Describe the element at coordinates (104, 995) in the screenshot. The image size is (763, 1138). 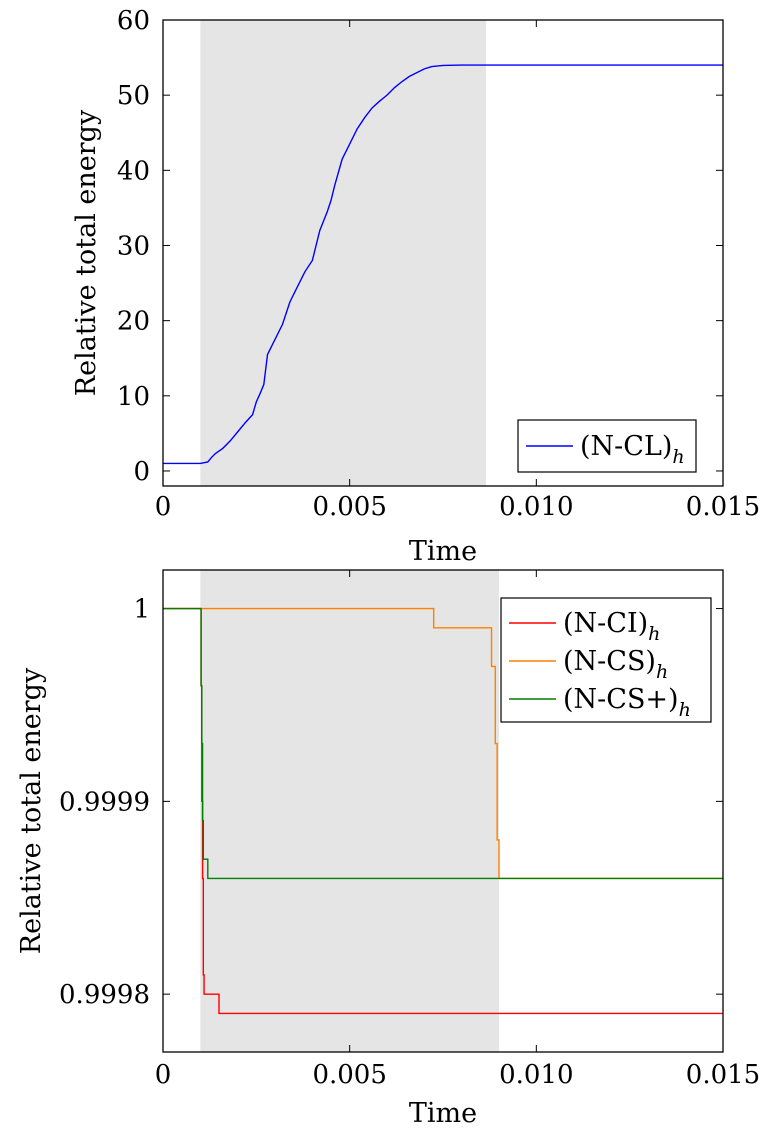
I see `y-tick-label: 0.9998` at that location.